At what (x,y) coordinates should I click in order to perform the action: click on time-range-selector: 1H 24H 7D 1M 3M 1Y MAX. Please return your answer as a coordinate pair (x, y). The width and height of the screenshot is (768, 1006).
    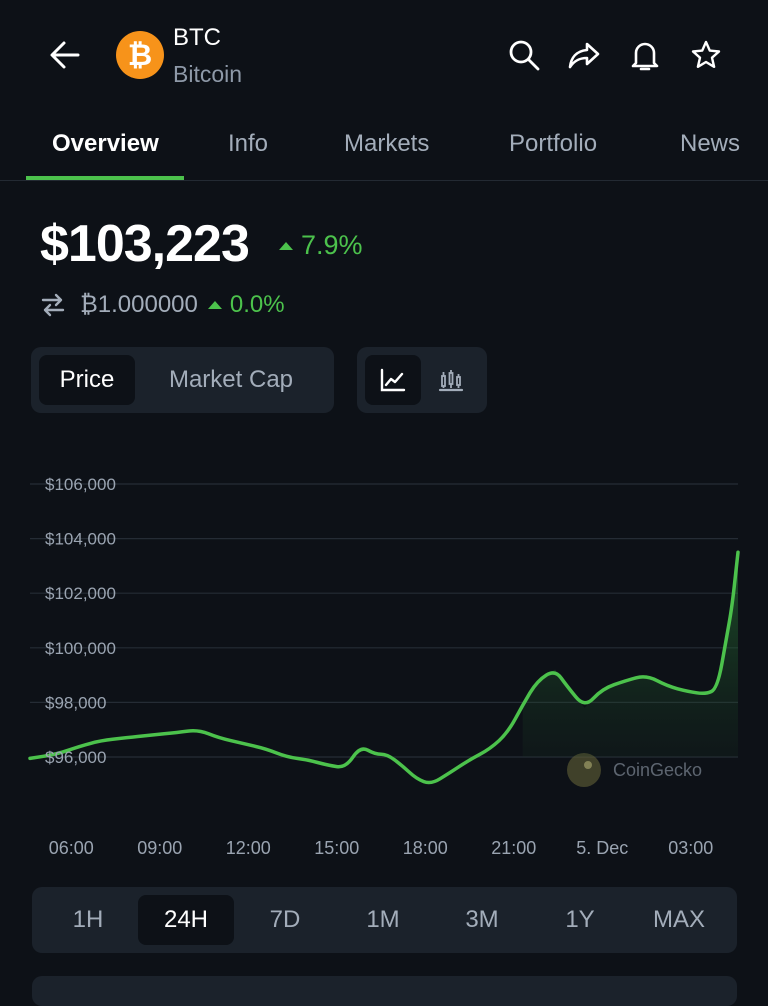
    Looking at the image, I should click on (384, 920).